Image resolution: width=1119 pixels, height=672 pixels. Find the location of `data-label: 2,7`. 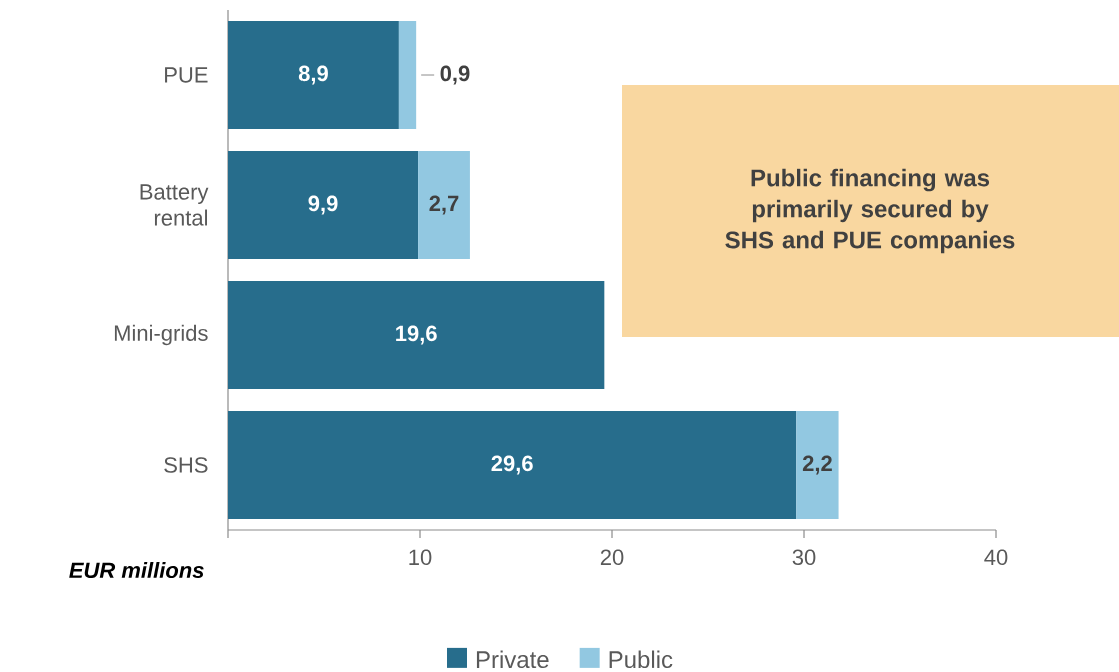

data-label: 2,7 is located at coordinates (444, 205).